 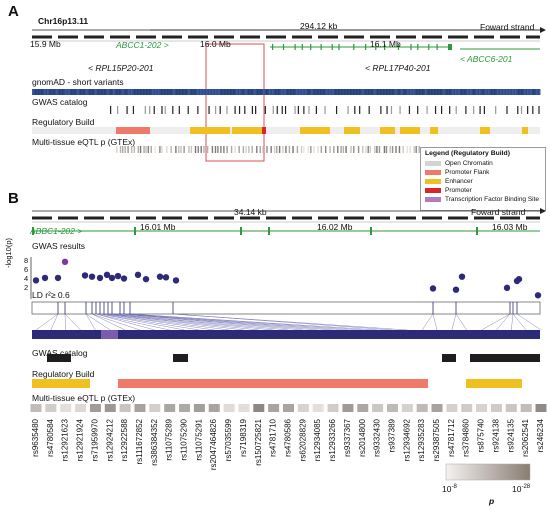 I want to click on ld-threshold-label: LD r²≥ 0.6, so click(x=51, y=295).